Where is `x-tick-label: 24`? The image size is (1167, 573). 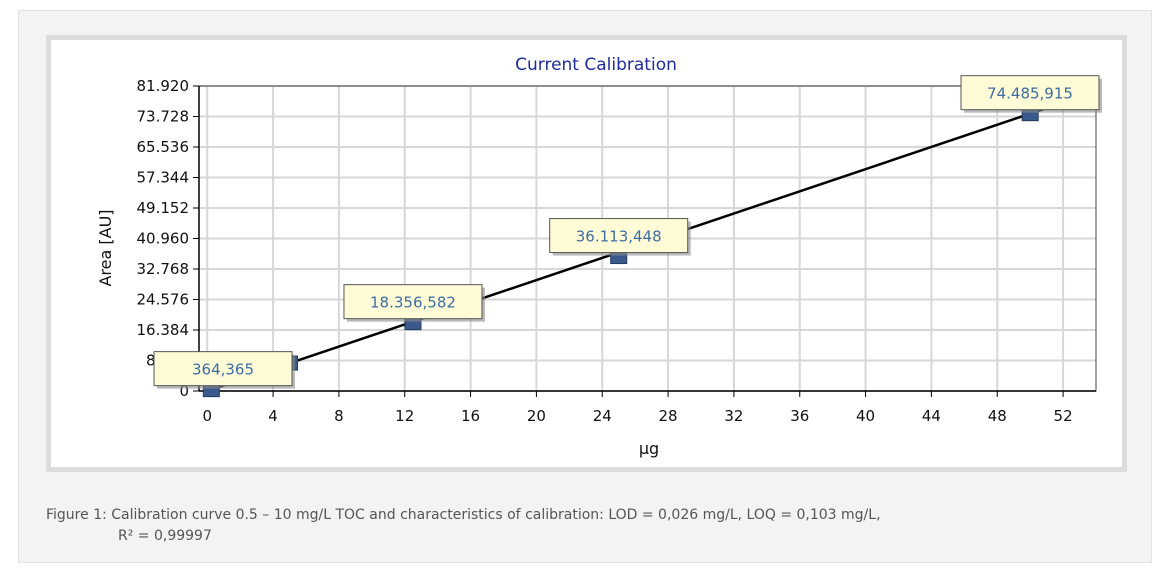 x-tick-label: 24 is located at coordinates (602, 416).